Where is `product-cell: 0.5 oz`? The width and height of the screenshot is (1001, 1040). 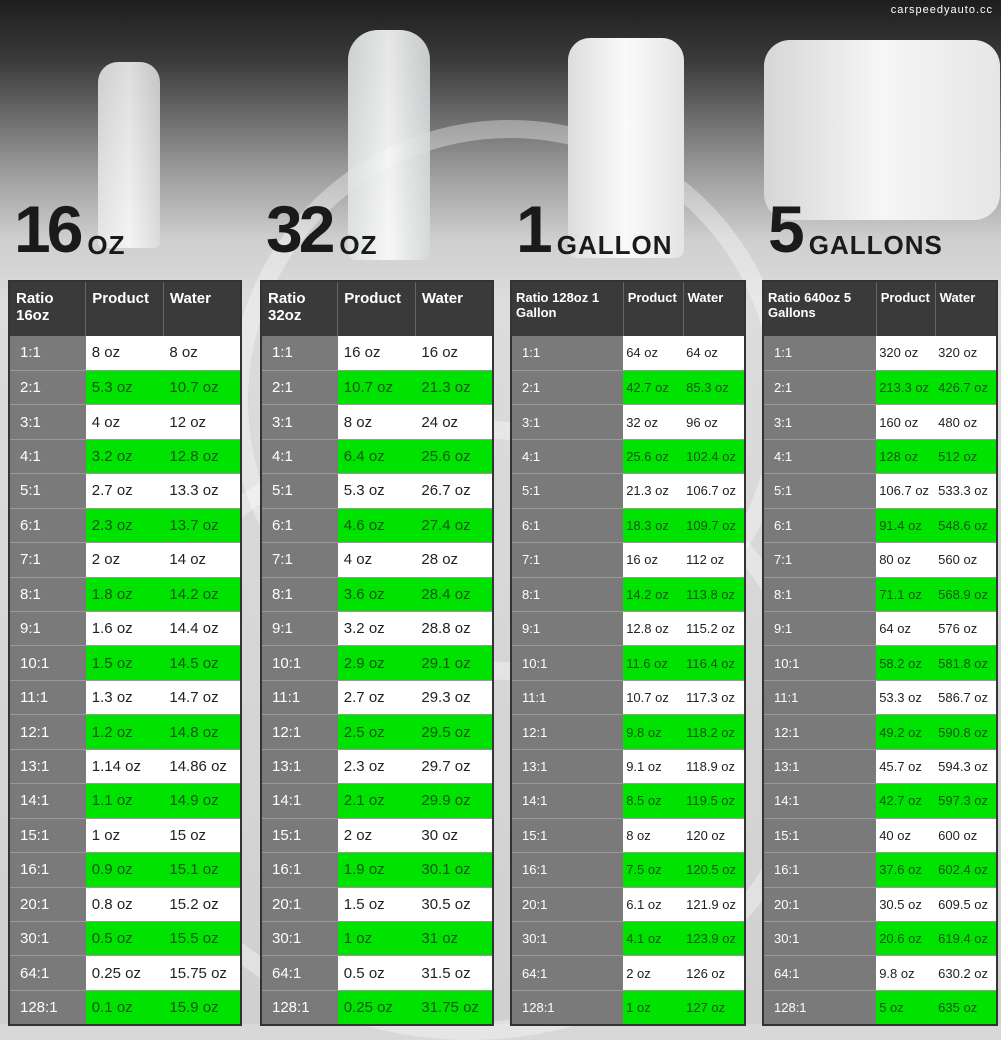
product-cell: 0.5 oz is located at coordinates (376, 973).